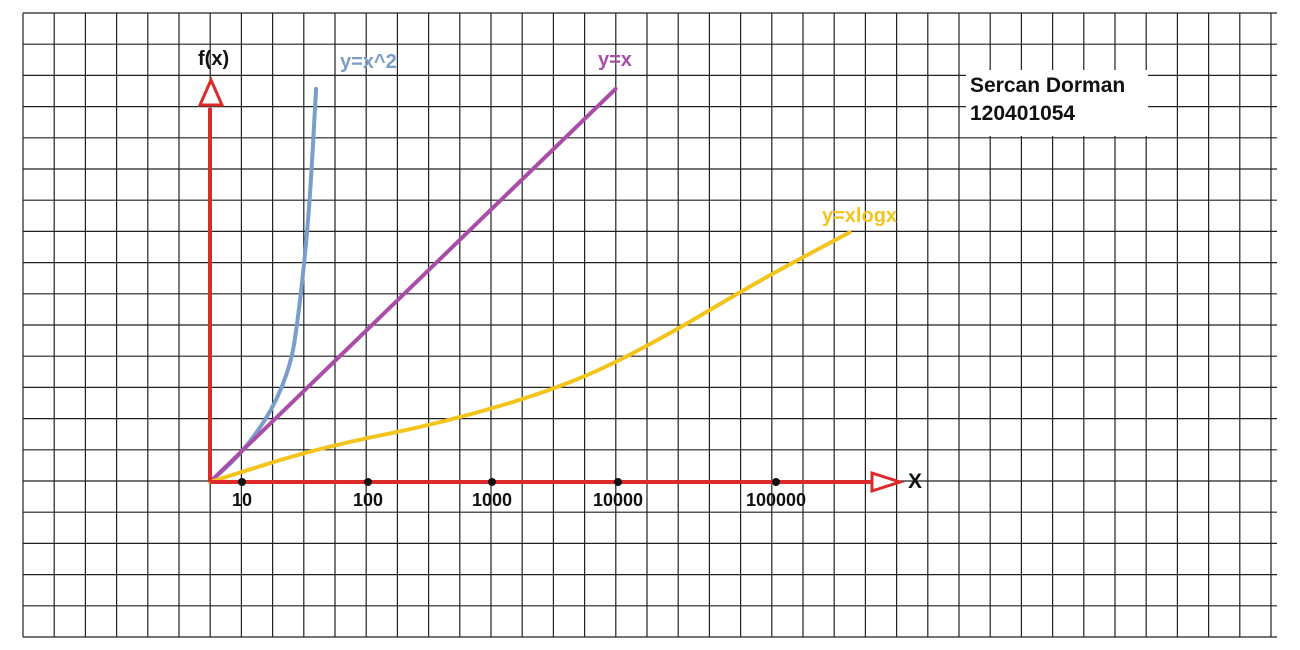  Describe the element at coordinates (887, 482) in the screenshot. I see `x-axis-arrow` at that location.